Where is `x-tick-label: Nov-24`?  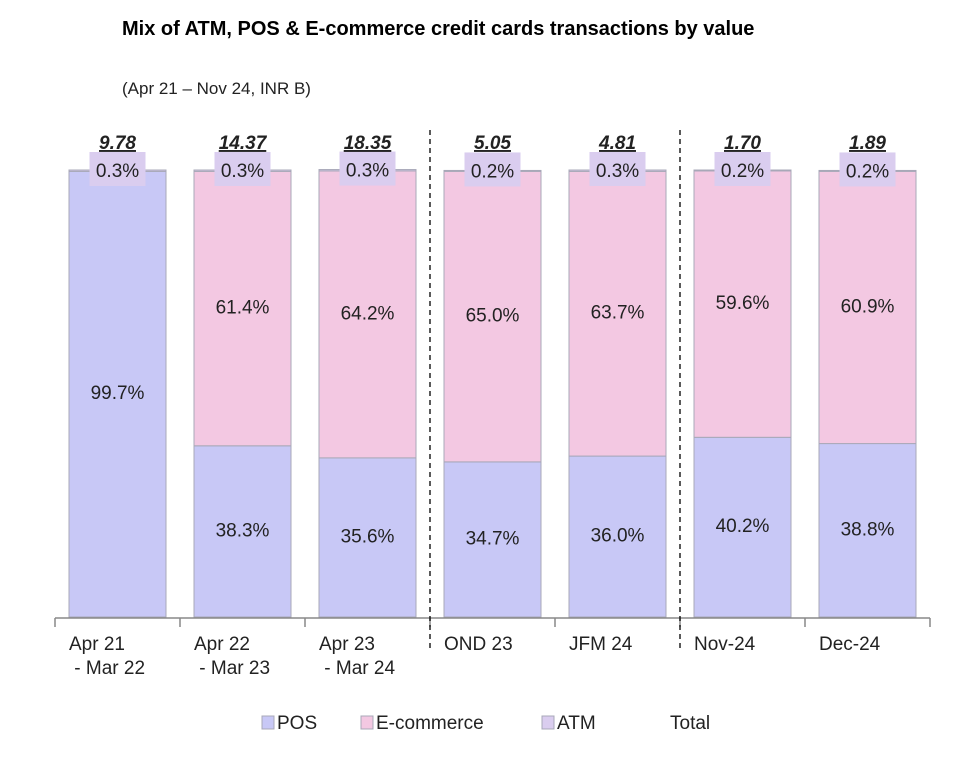 x-tick-label: Nov-24 is located at coordinates (725, 644).